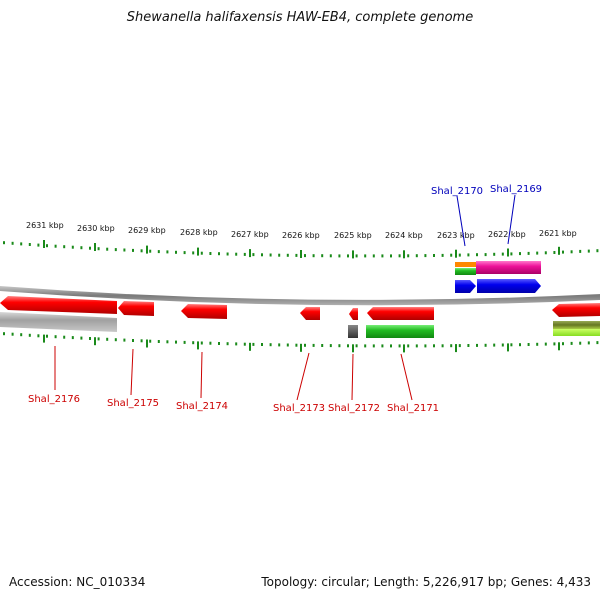  Describe the element at coordinates (508, 267) in the screenshot. I see `gene-magenta` at that location.